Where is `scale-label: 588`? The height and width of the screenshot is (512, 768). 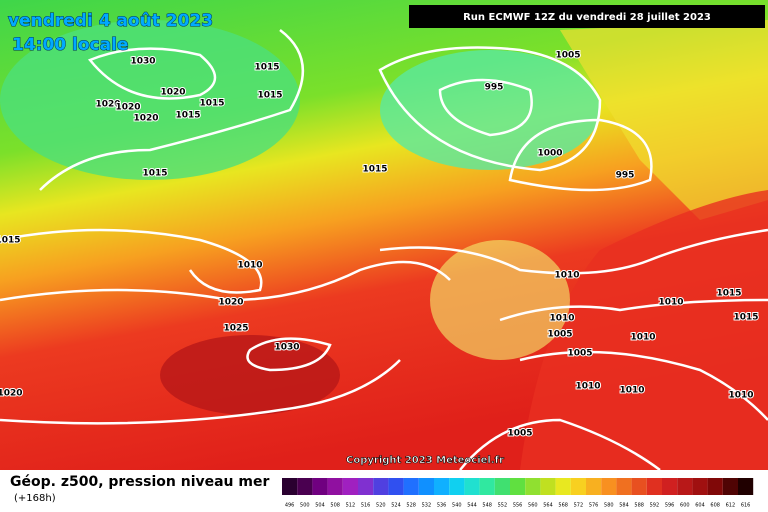 scale-label: 588 is located at coordinates (639, 506).